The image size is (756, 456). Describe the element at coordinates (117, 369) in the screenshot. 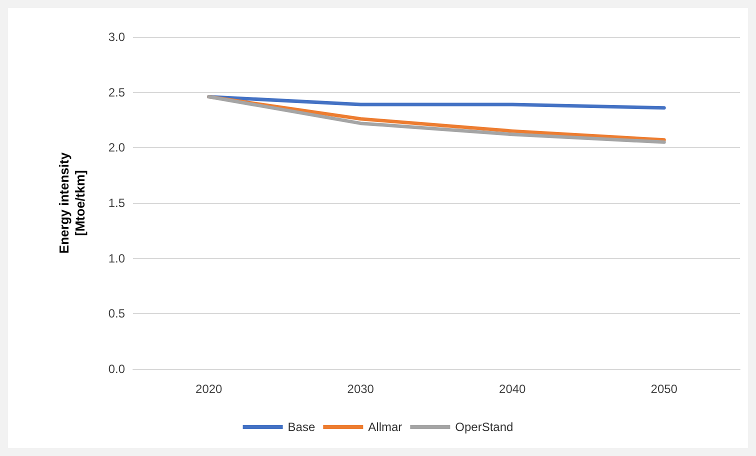

I see `y-tick-label: 0.0` at that location.